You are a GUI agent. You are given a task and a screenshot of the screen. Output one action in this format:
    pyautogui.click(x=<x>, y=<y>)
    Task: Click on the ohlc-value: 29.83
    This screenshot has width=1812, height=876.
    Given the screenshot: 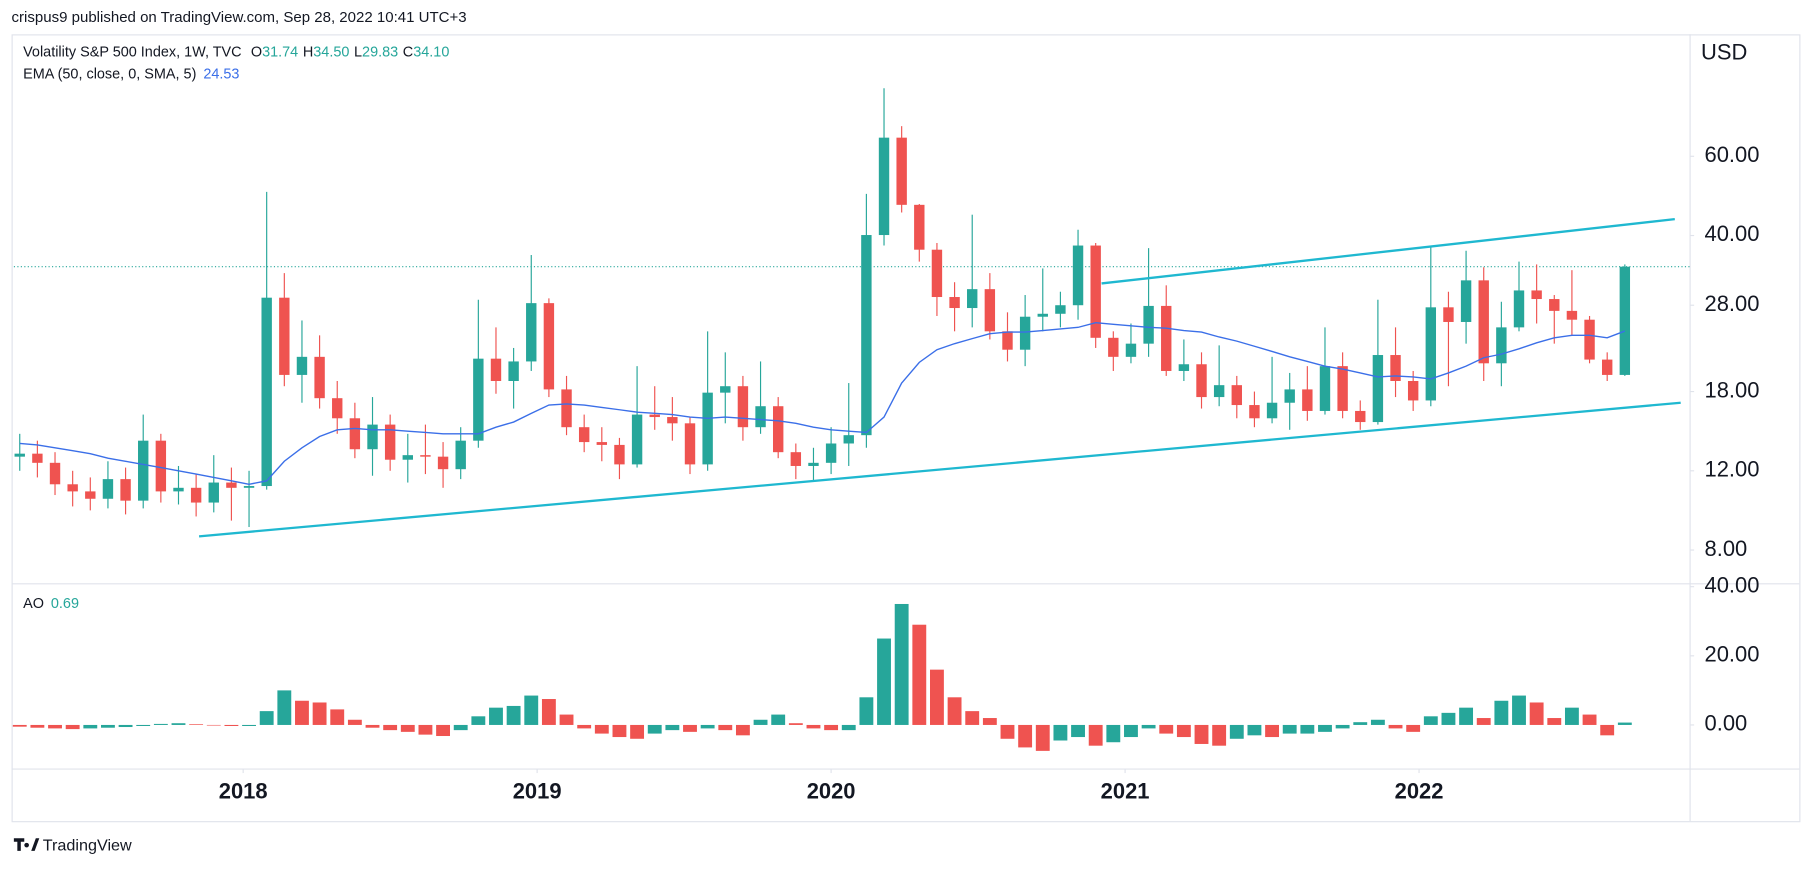 What is the action you would take?
    pyautogui.click(x=380, y=52)
    